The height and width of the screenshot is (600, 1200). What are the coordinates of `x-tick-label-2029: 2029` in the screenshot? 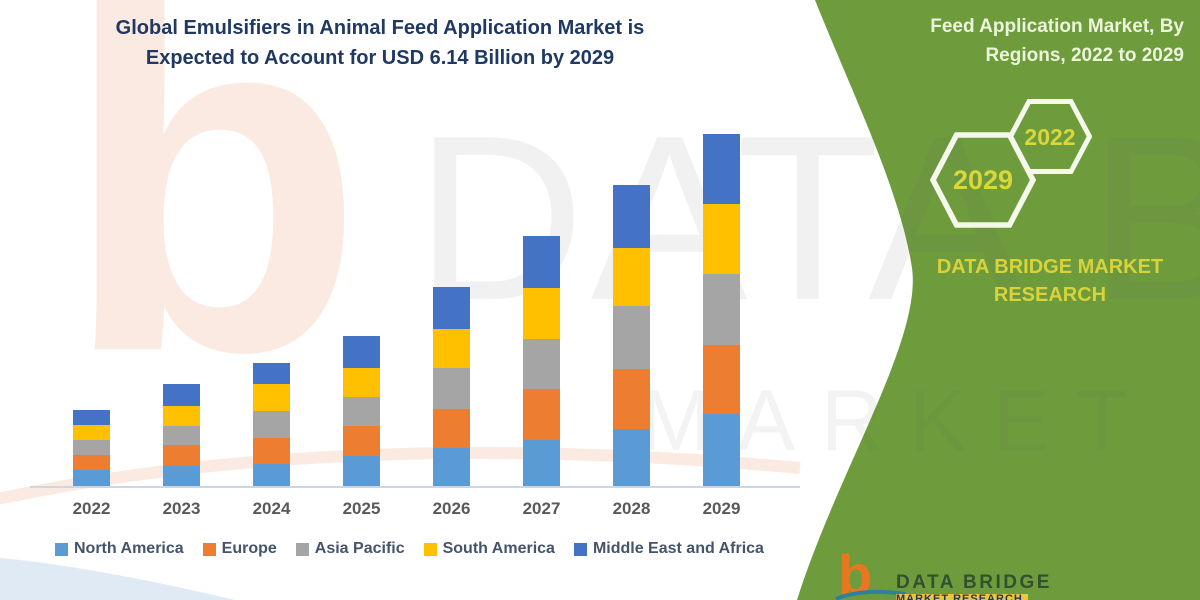 It's located at (721, 508).